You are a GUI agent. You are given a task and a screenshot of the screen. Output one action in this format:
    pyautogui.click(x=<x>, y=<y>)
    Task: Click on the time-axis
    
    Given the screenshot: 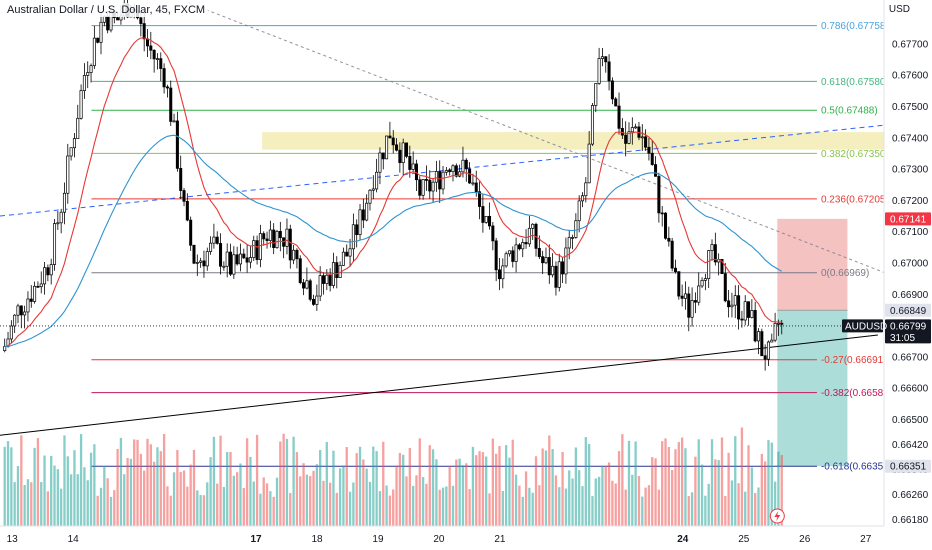 What is the action you would take?
    pyautogui.click(x=466, y=538)
    